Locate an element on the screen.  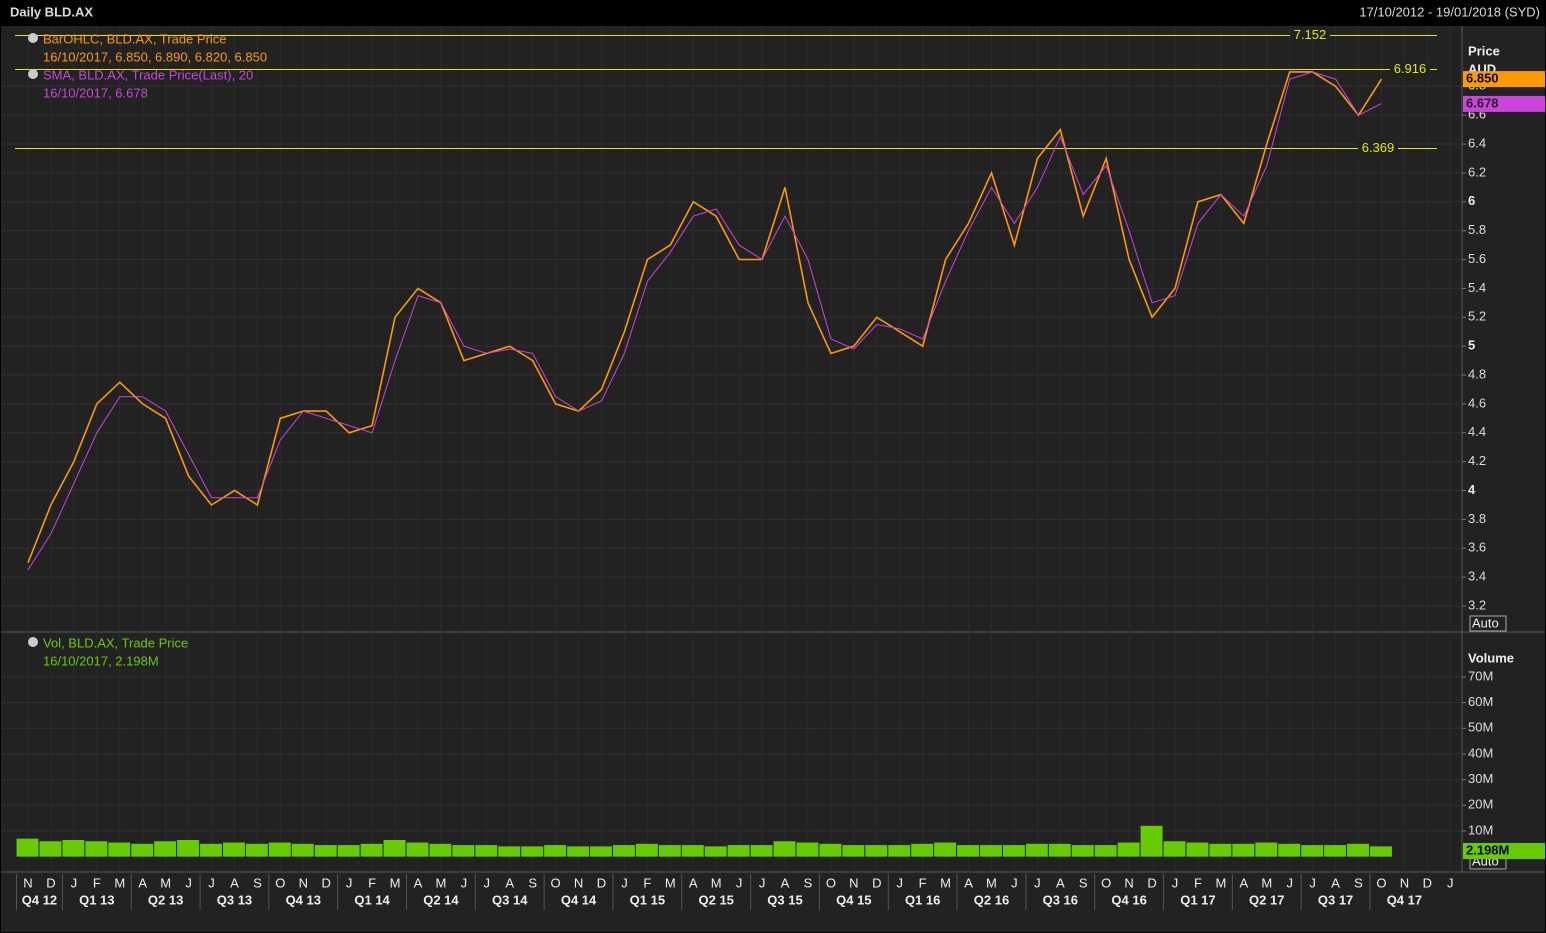
y-tick-label: 5.2 is located at coordinates (1477, 316).